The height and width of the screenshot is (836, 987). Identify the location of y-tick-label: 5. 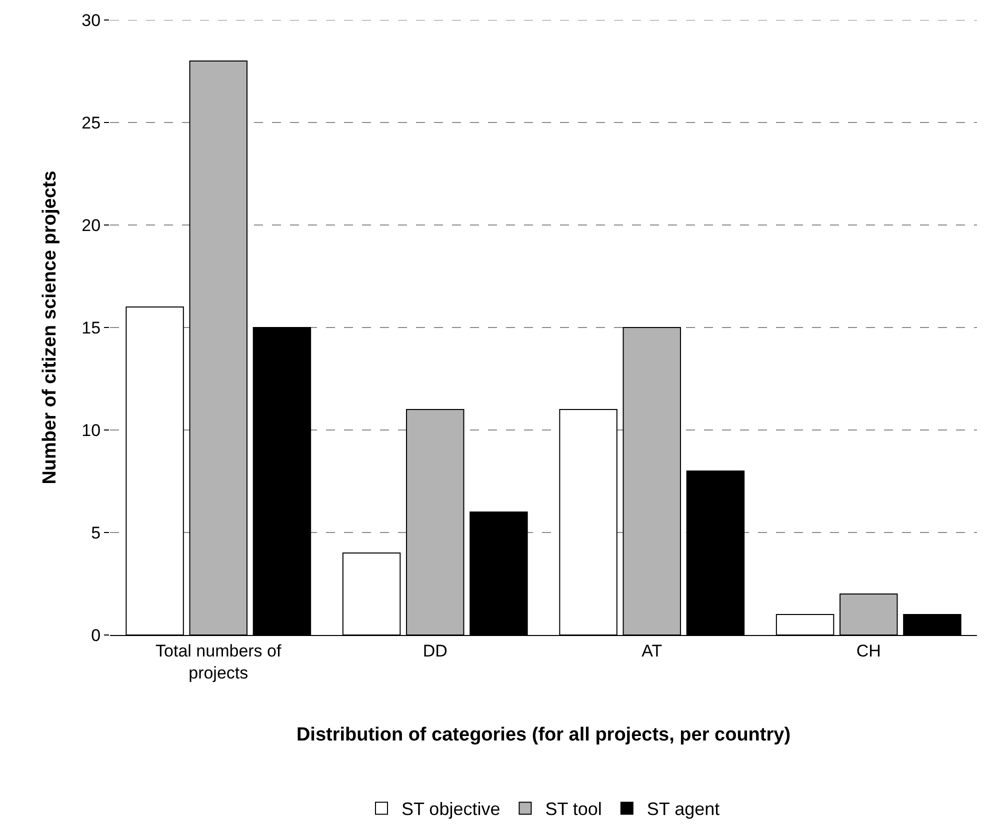
(96, 532).